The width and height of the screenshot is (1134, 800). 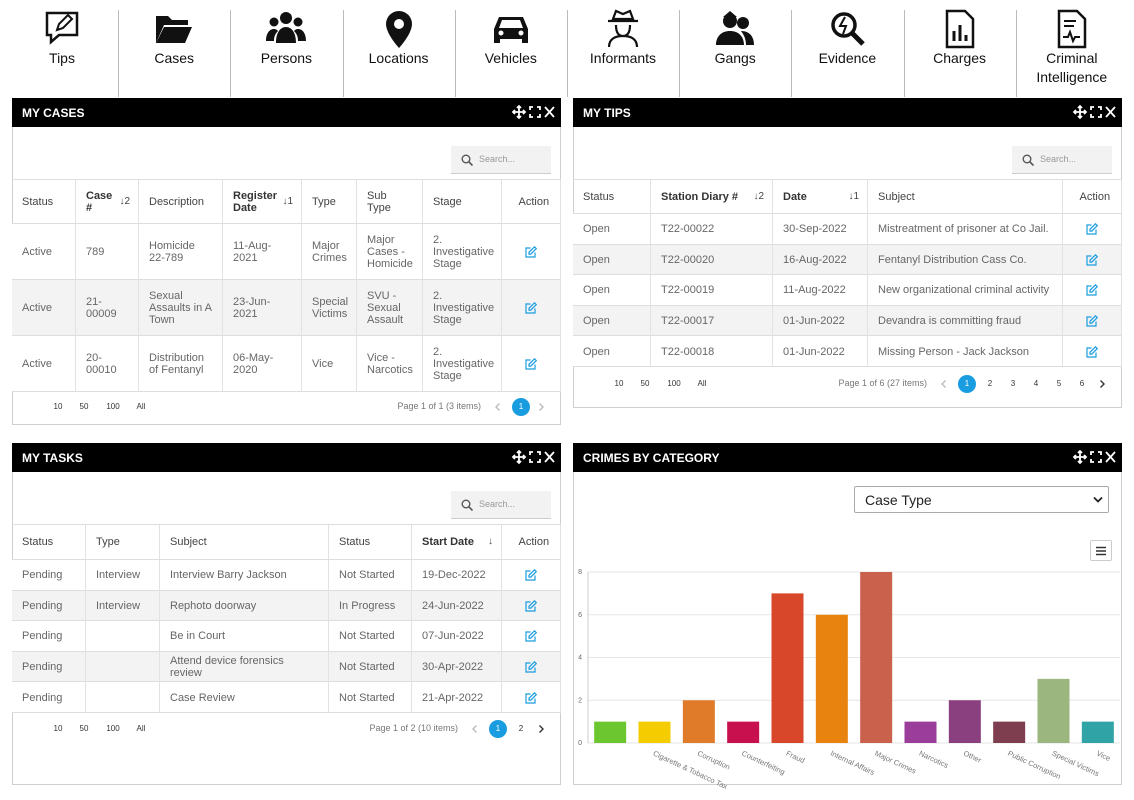 I want to click on column-header: Station Diary # ↓2, so click(x=712, y=197).